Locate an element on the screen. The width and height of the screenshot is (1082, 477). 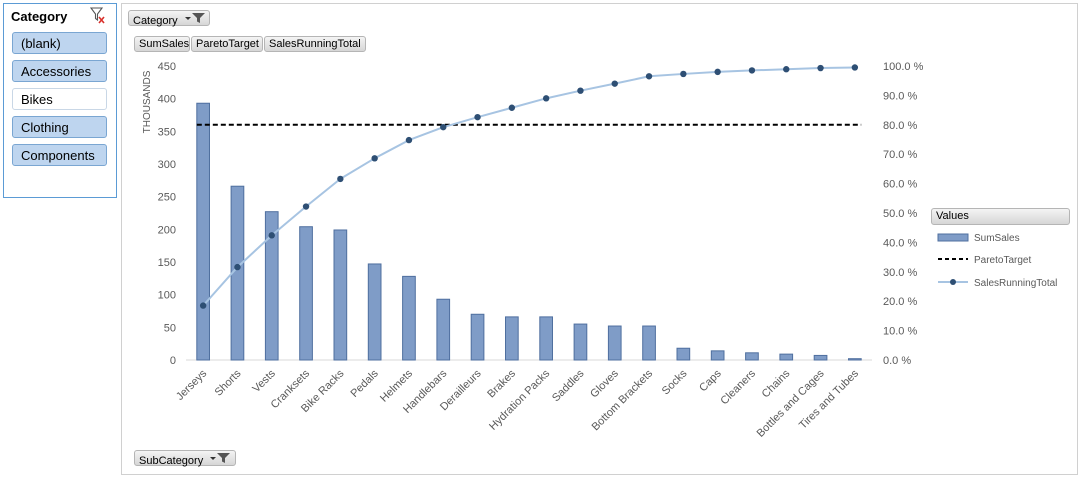
bar-handlebars is located at coordinates (443, 329).